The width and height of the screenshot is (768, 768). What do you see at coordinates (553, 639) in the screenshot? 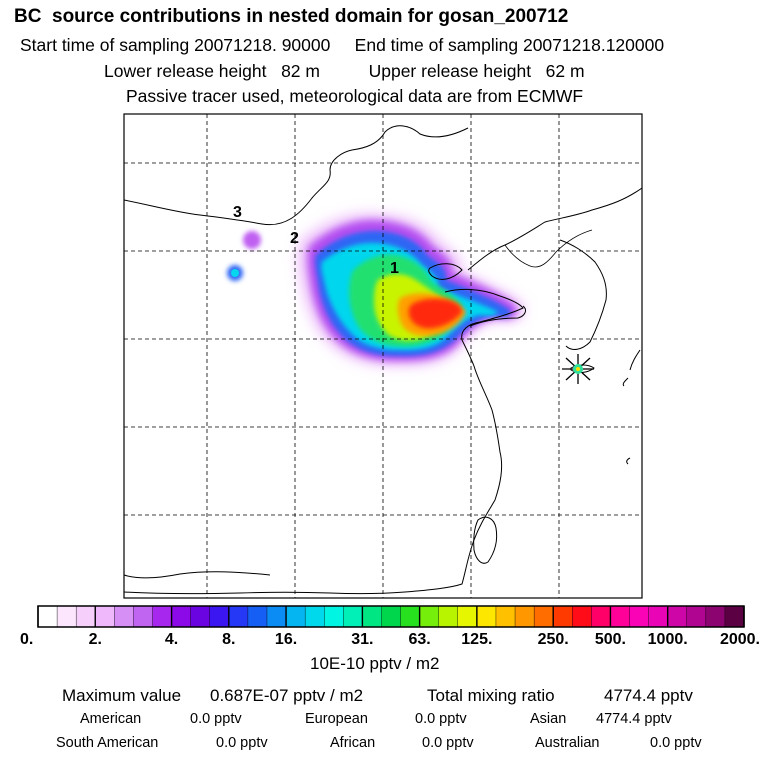
I see `colorbar-tick-label: 250.` at bounding box center [553, 639].